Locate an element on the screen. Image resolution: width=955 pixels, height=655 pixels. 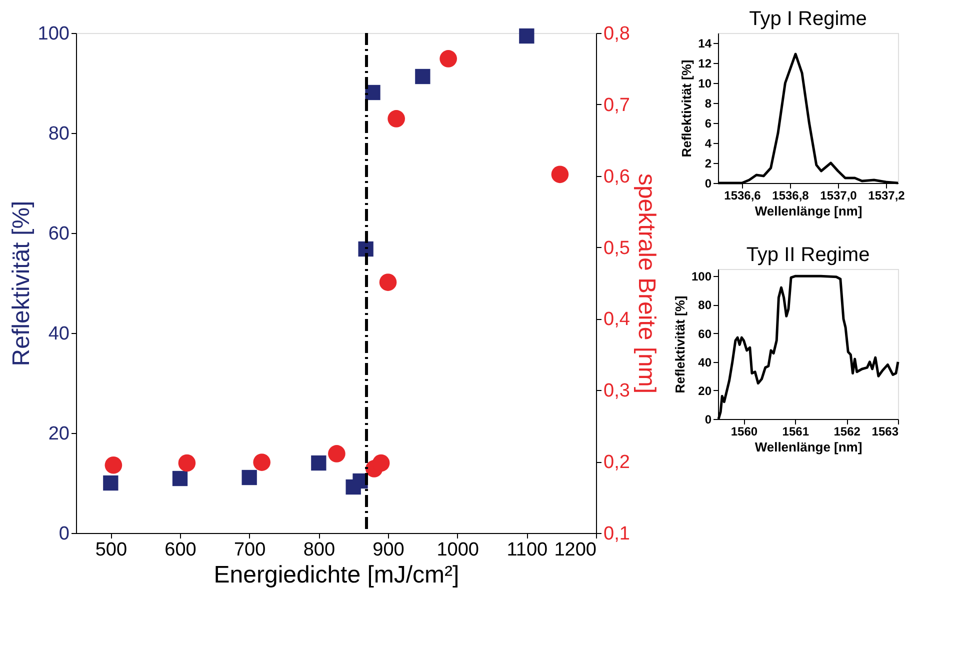
x-tick-label: 600 is located at coordinates (180, 550).